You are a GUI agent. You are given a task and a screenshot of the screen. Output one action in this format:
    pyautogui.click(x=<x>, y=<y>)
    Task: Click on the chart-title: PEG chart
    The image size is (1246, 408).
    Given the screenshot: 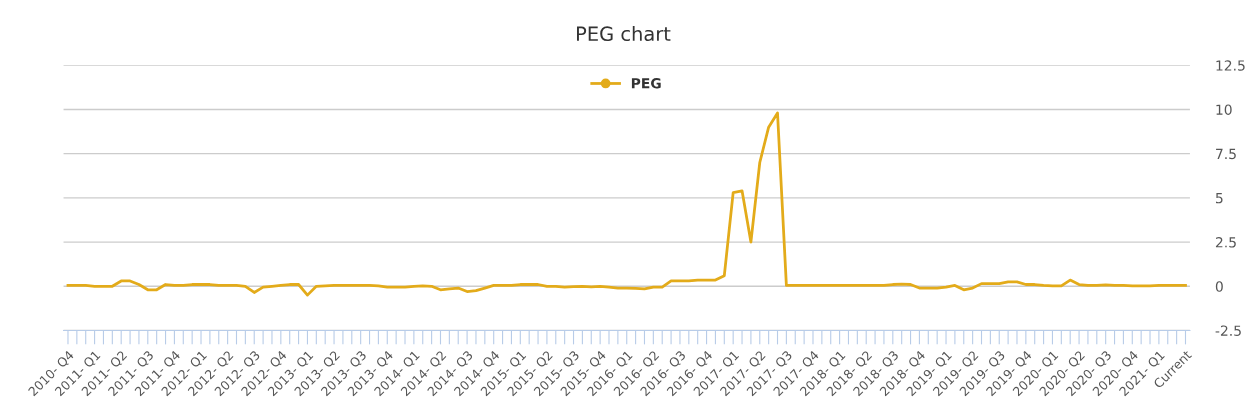 What is the action you would take?
    pyautogui.click(x=624, y=34)
    